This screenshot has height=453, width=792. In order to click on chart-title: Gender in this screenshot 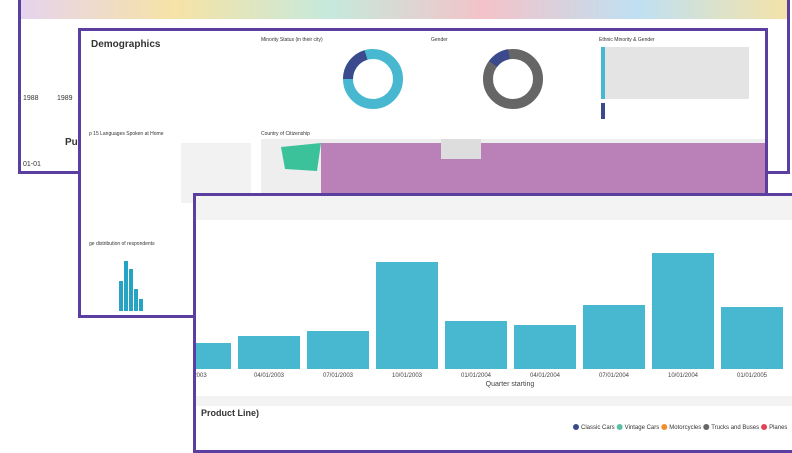, I will do `click(439, 40)`.